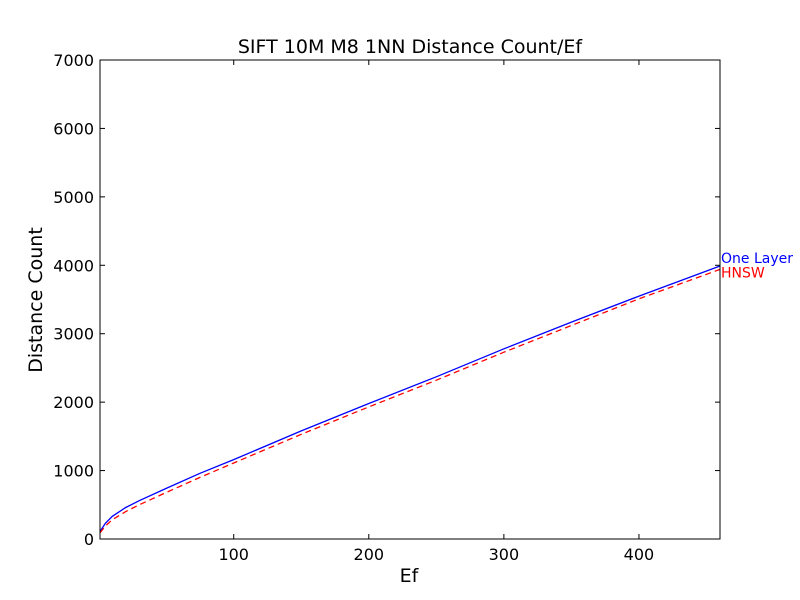 The width and height of the screenshot is (800, 600). What do you see at coordinates (410, 576) in the screenshot?
I see `x-axis-label: Ef` at bounding box center [410, 576].